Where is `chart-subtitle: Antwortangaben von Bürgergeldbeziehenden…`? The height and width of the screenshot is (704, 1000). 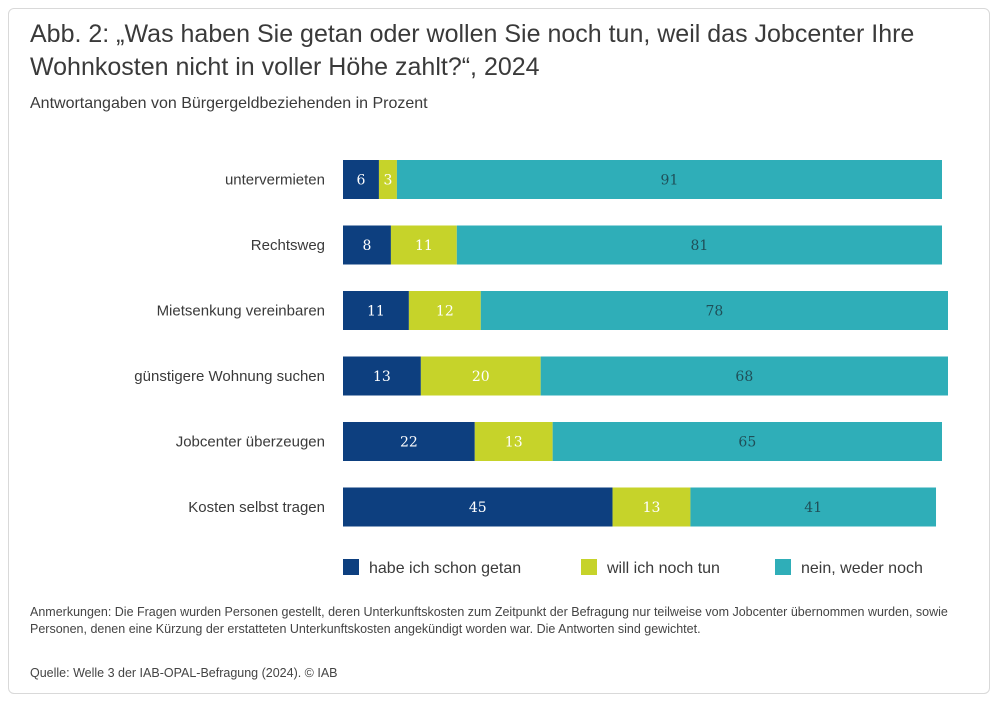 chart-subtitle: Antwortangaben von Bürgergeldbeziehenden… is located at coordinates (229, 103).